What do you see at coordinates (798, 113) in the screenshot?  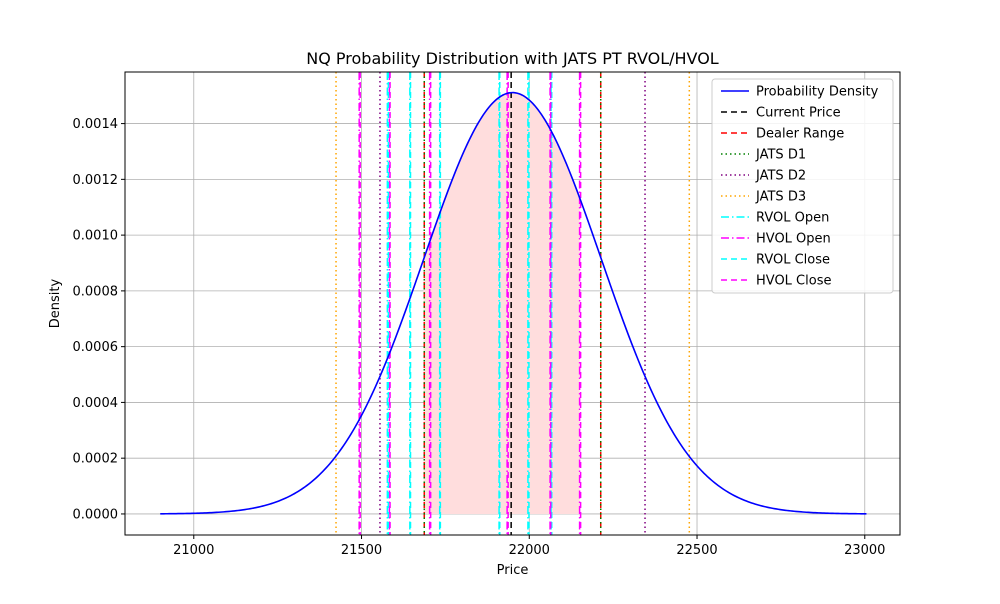 I see `legend-label: Current Price` at bounding box center [798, 113].